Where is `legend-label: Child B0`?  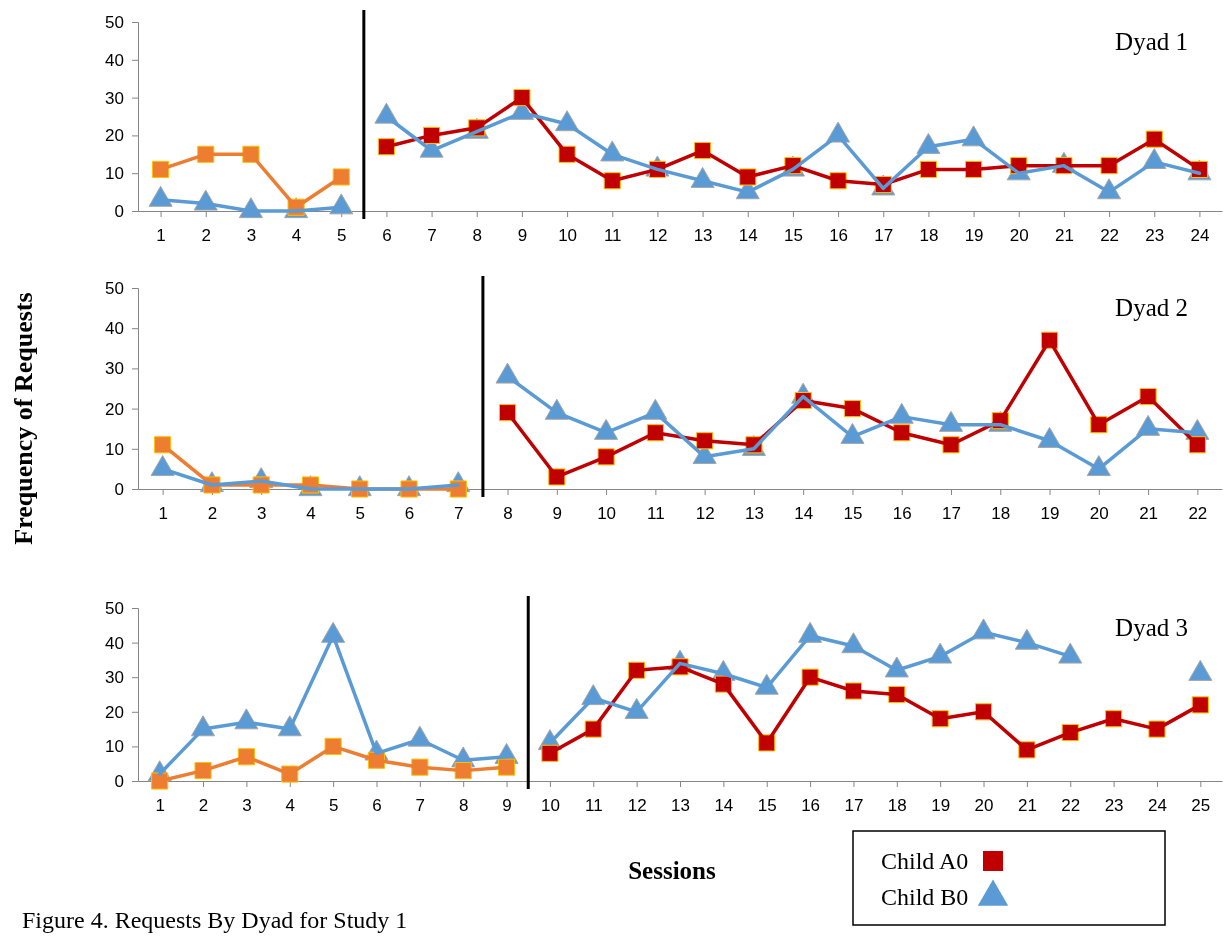
legend-label: Child B0 is located at coordinates (925, 897).